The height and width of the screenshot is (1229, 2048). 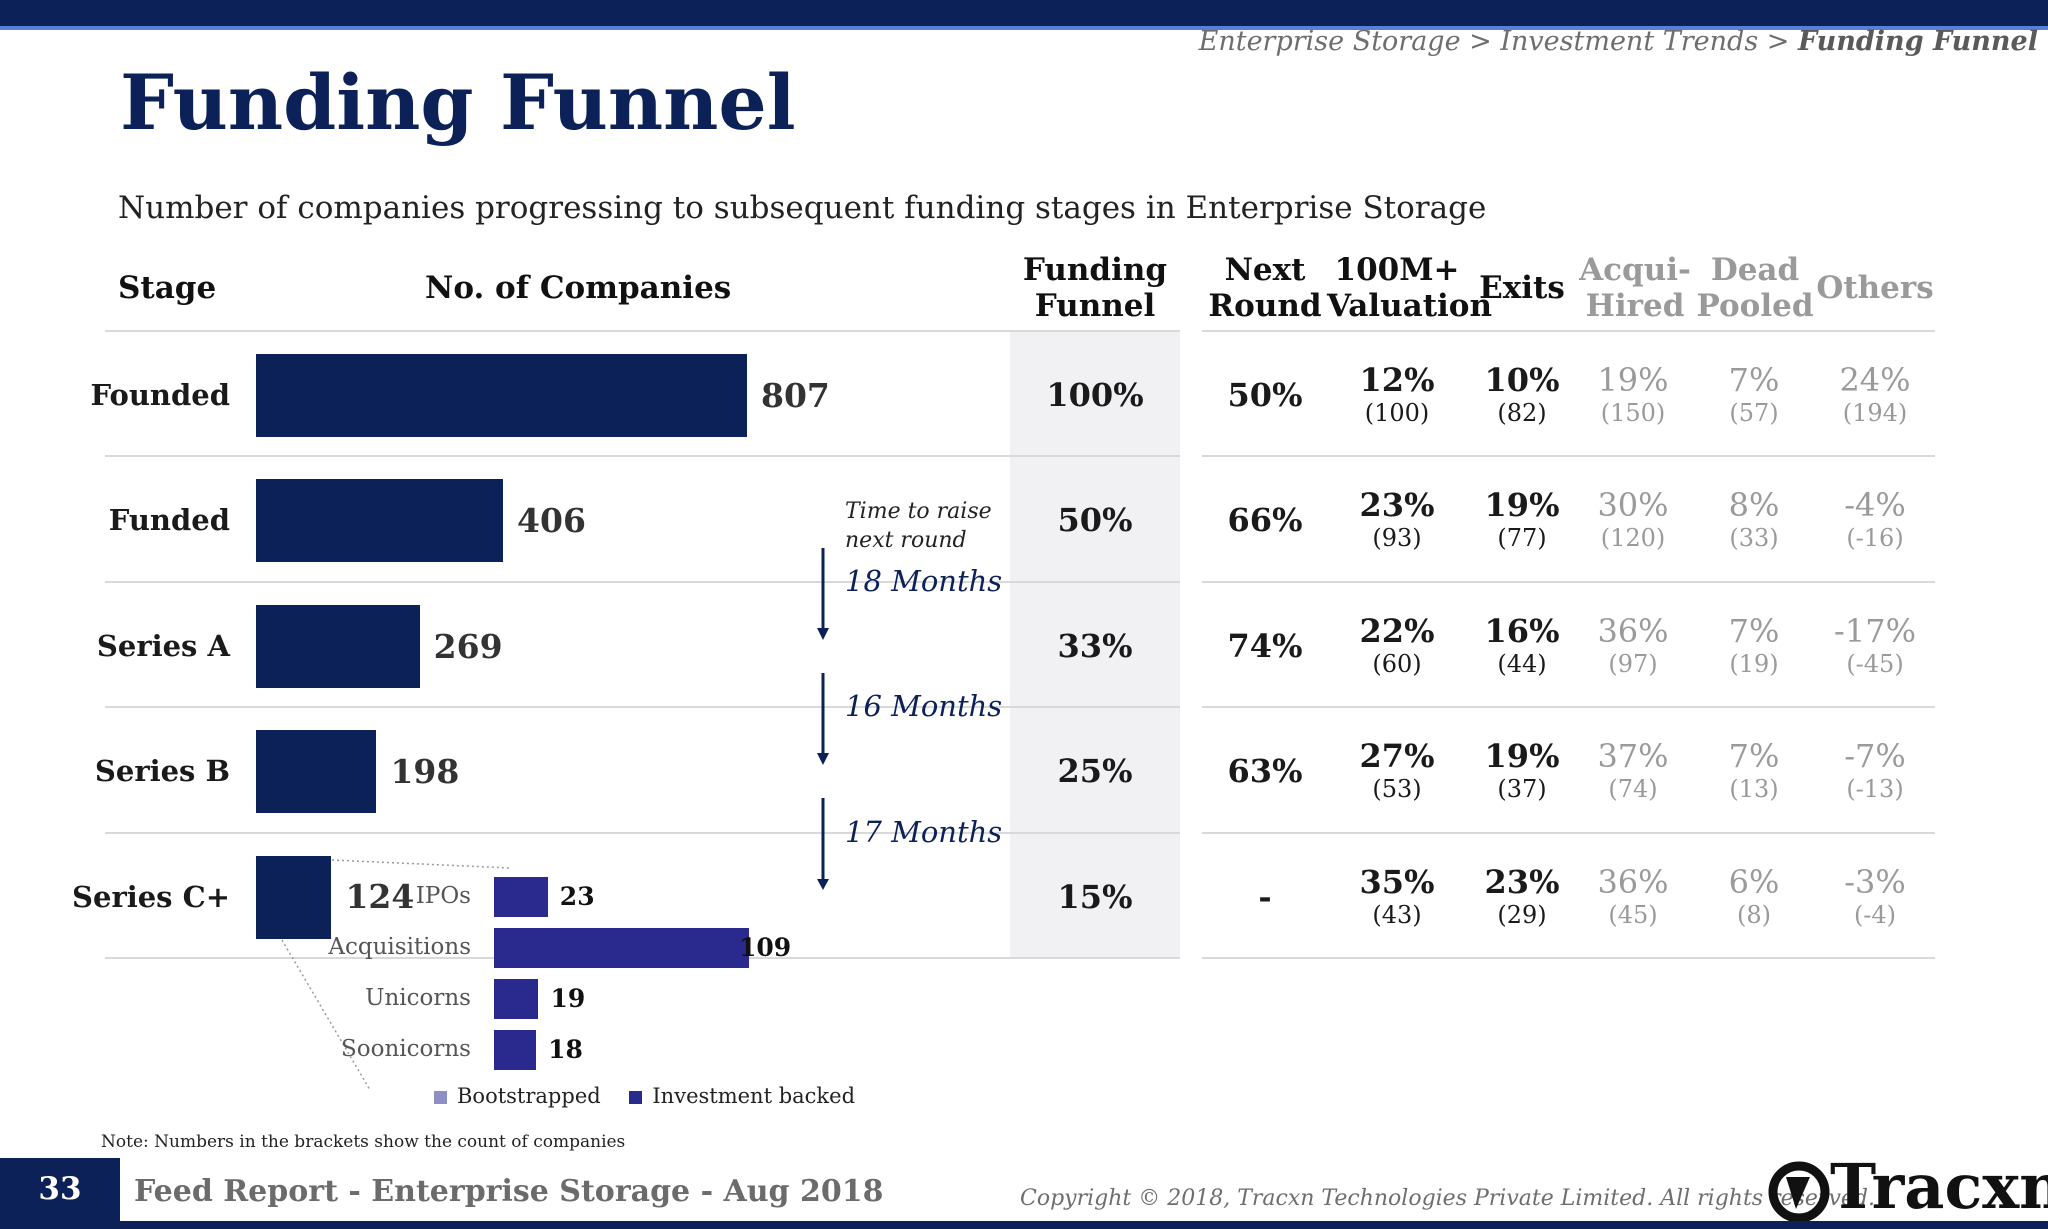 I want to click on acquihired-cell: 37% (74), so click(x=1633, y=770).